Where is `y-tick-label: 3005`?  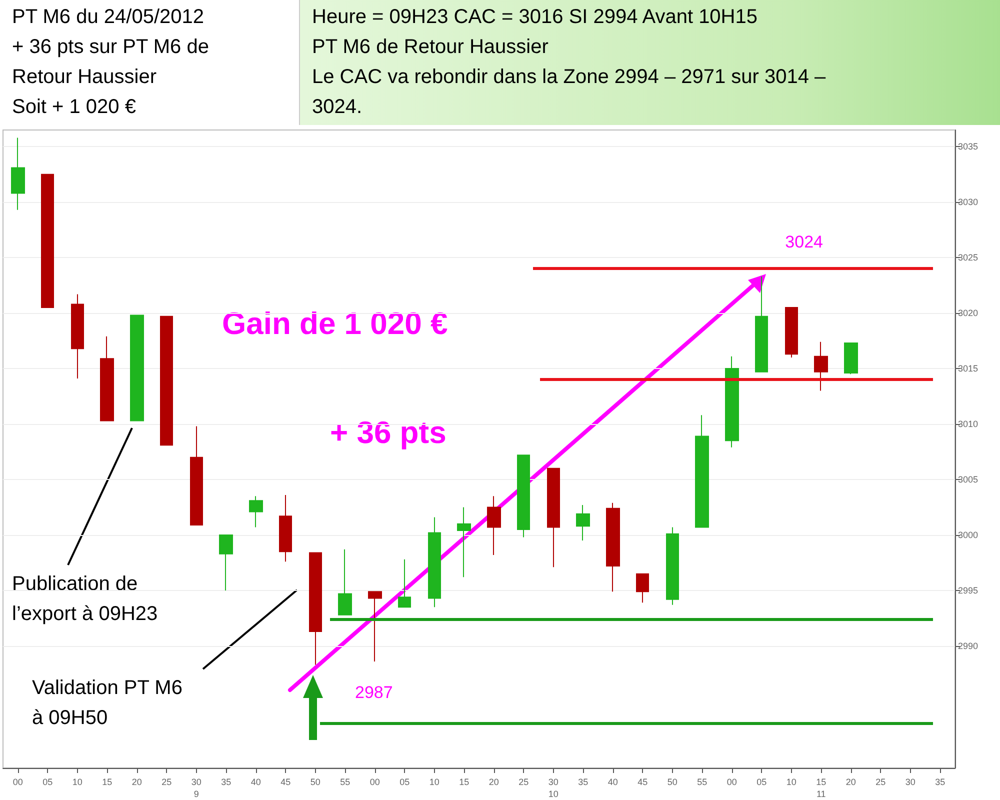
y-tick-label: 3005 is located at coordinates (968, 479).